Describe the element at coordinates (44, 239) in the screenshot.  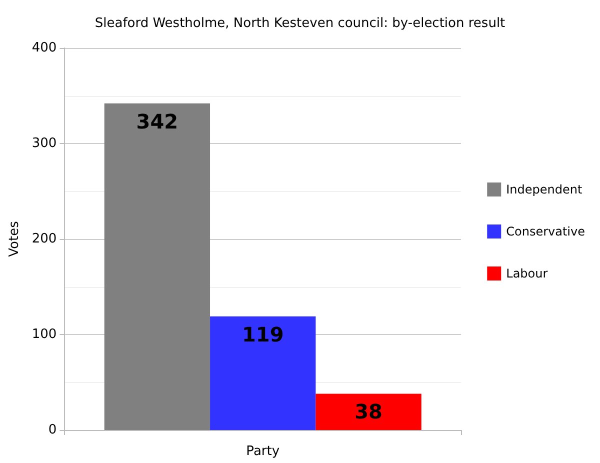
I see `y-tick-label: 200` at that location.